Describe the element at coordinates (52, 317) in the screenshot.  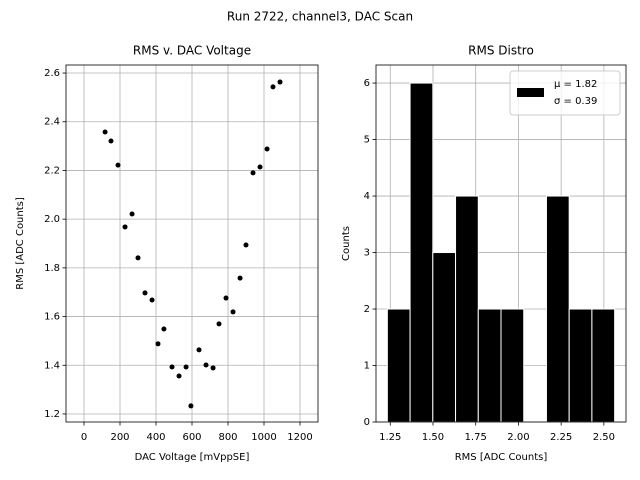
I see `y-tick-label: 1.6` at that location.